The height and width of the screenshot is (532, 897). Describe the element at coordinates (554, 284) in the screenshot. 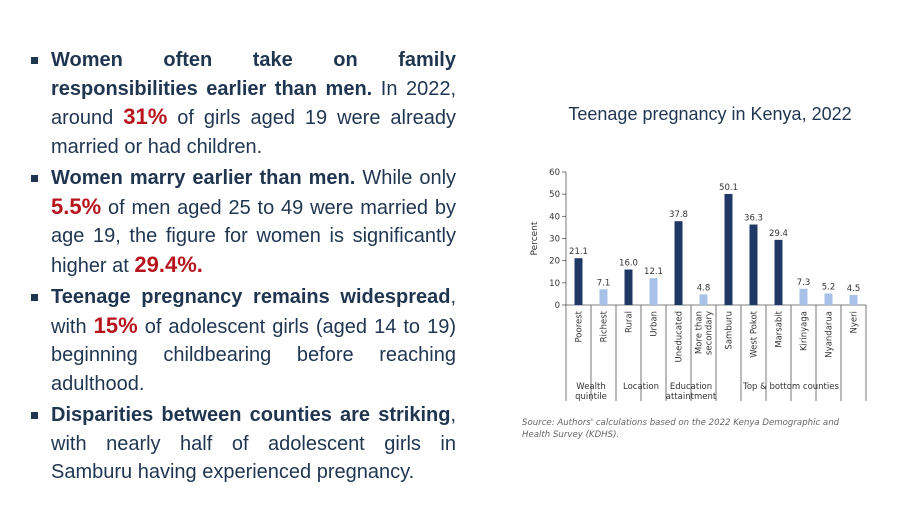

I see `y-tick-label: 10` at that location.